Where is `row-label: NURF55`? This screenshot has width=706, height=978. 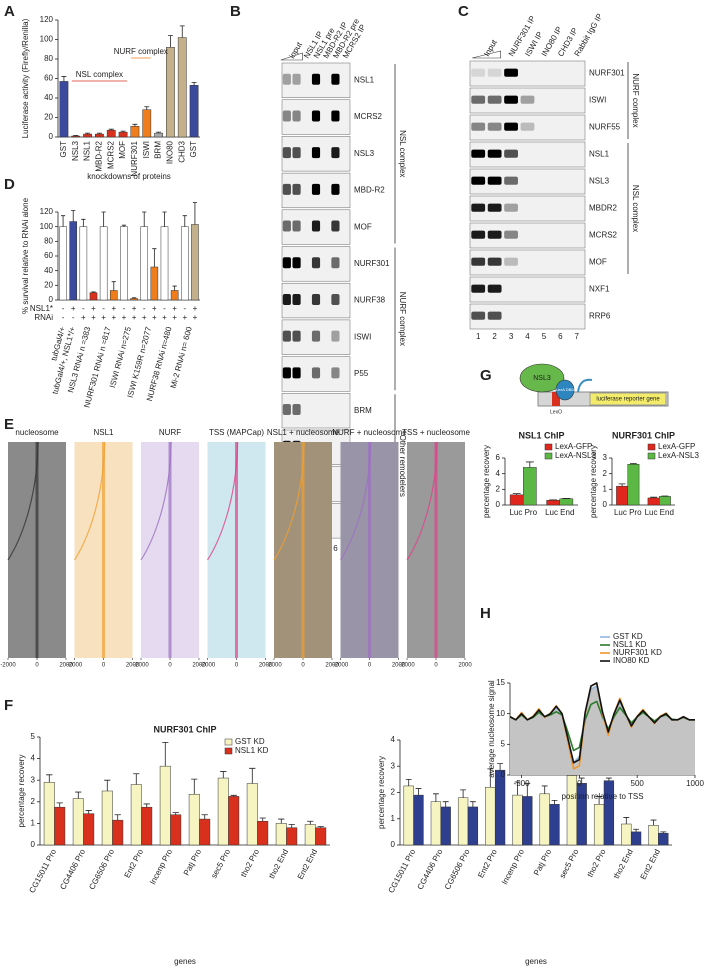 row-label: NURF55 is located at coordinates (605, 127).